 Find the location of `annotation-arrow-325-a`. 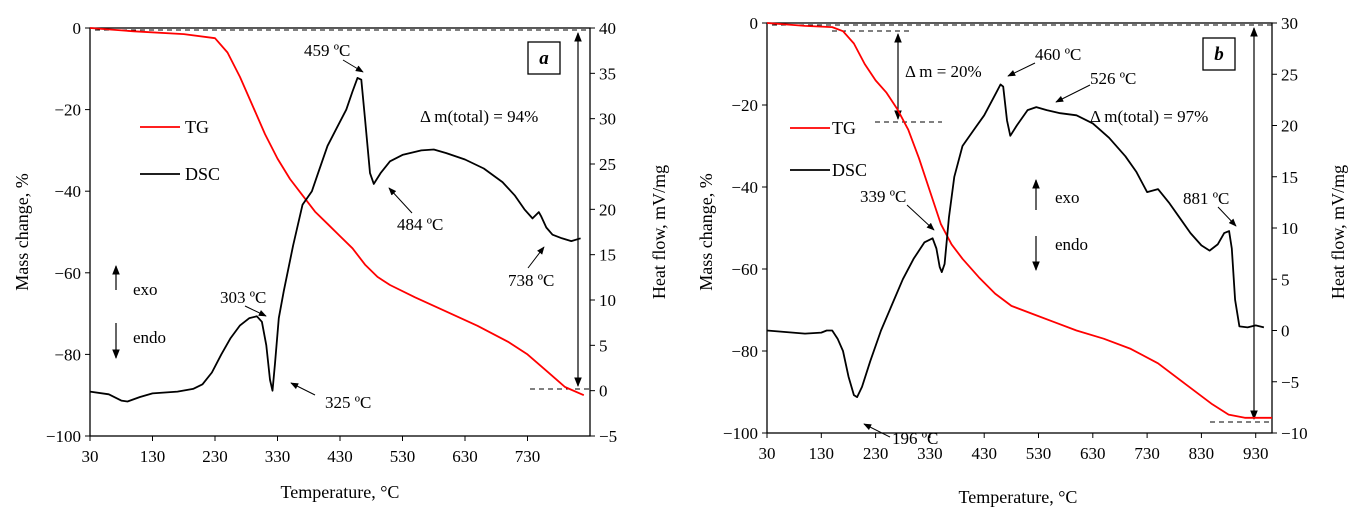

annotation-arrow-325-a is located at coordinates (303, 389).